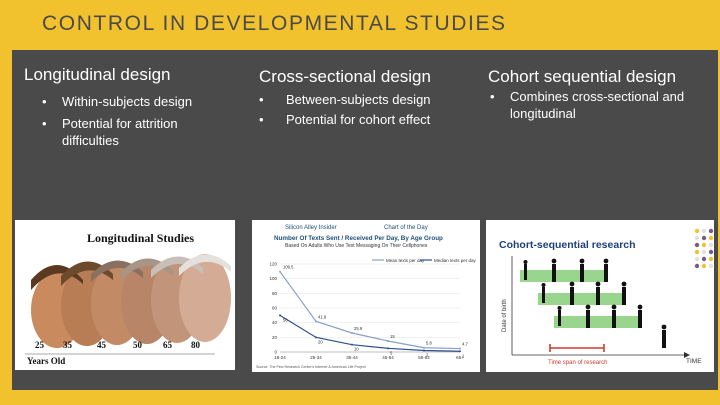 Image resolution: width=720 pixels, height=405 pixels. Describe the element at coordinates (360, 397) in the screenshot. I see `bottom-bar` at that location.